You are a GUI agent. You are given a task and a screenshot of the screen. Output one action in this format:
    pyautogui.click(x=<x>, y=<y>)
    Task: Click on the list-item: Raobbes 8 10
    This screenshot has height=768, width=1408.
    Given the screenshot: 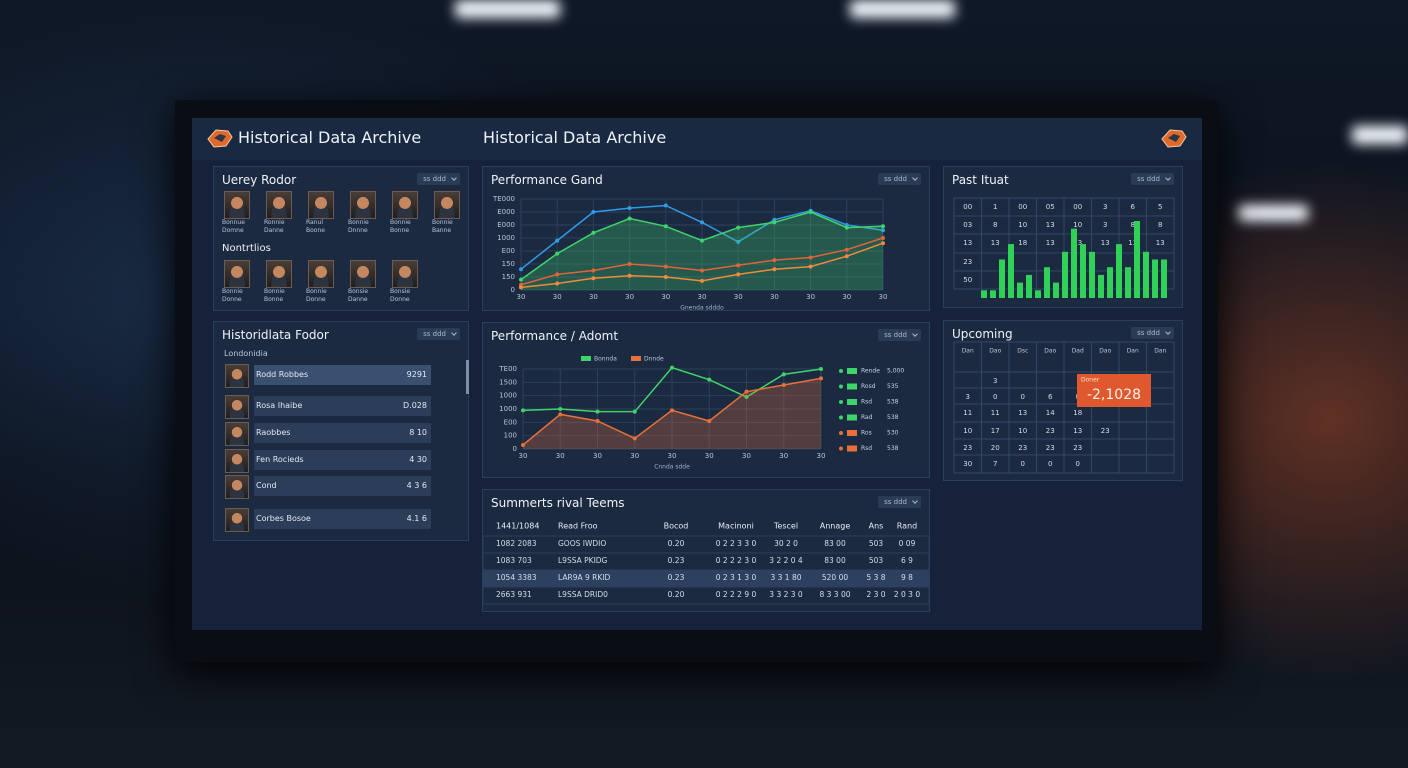 What is the action you would take?
    pyautogui.click(x=342, y=433)
    